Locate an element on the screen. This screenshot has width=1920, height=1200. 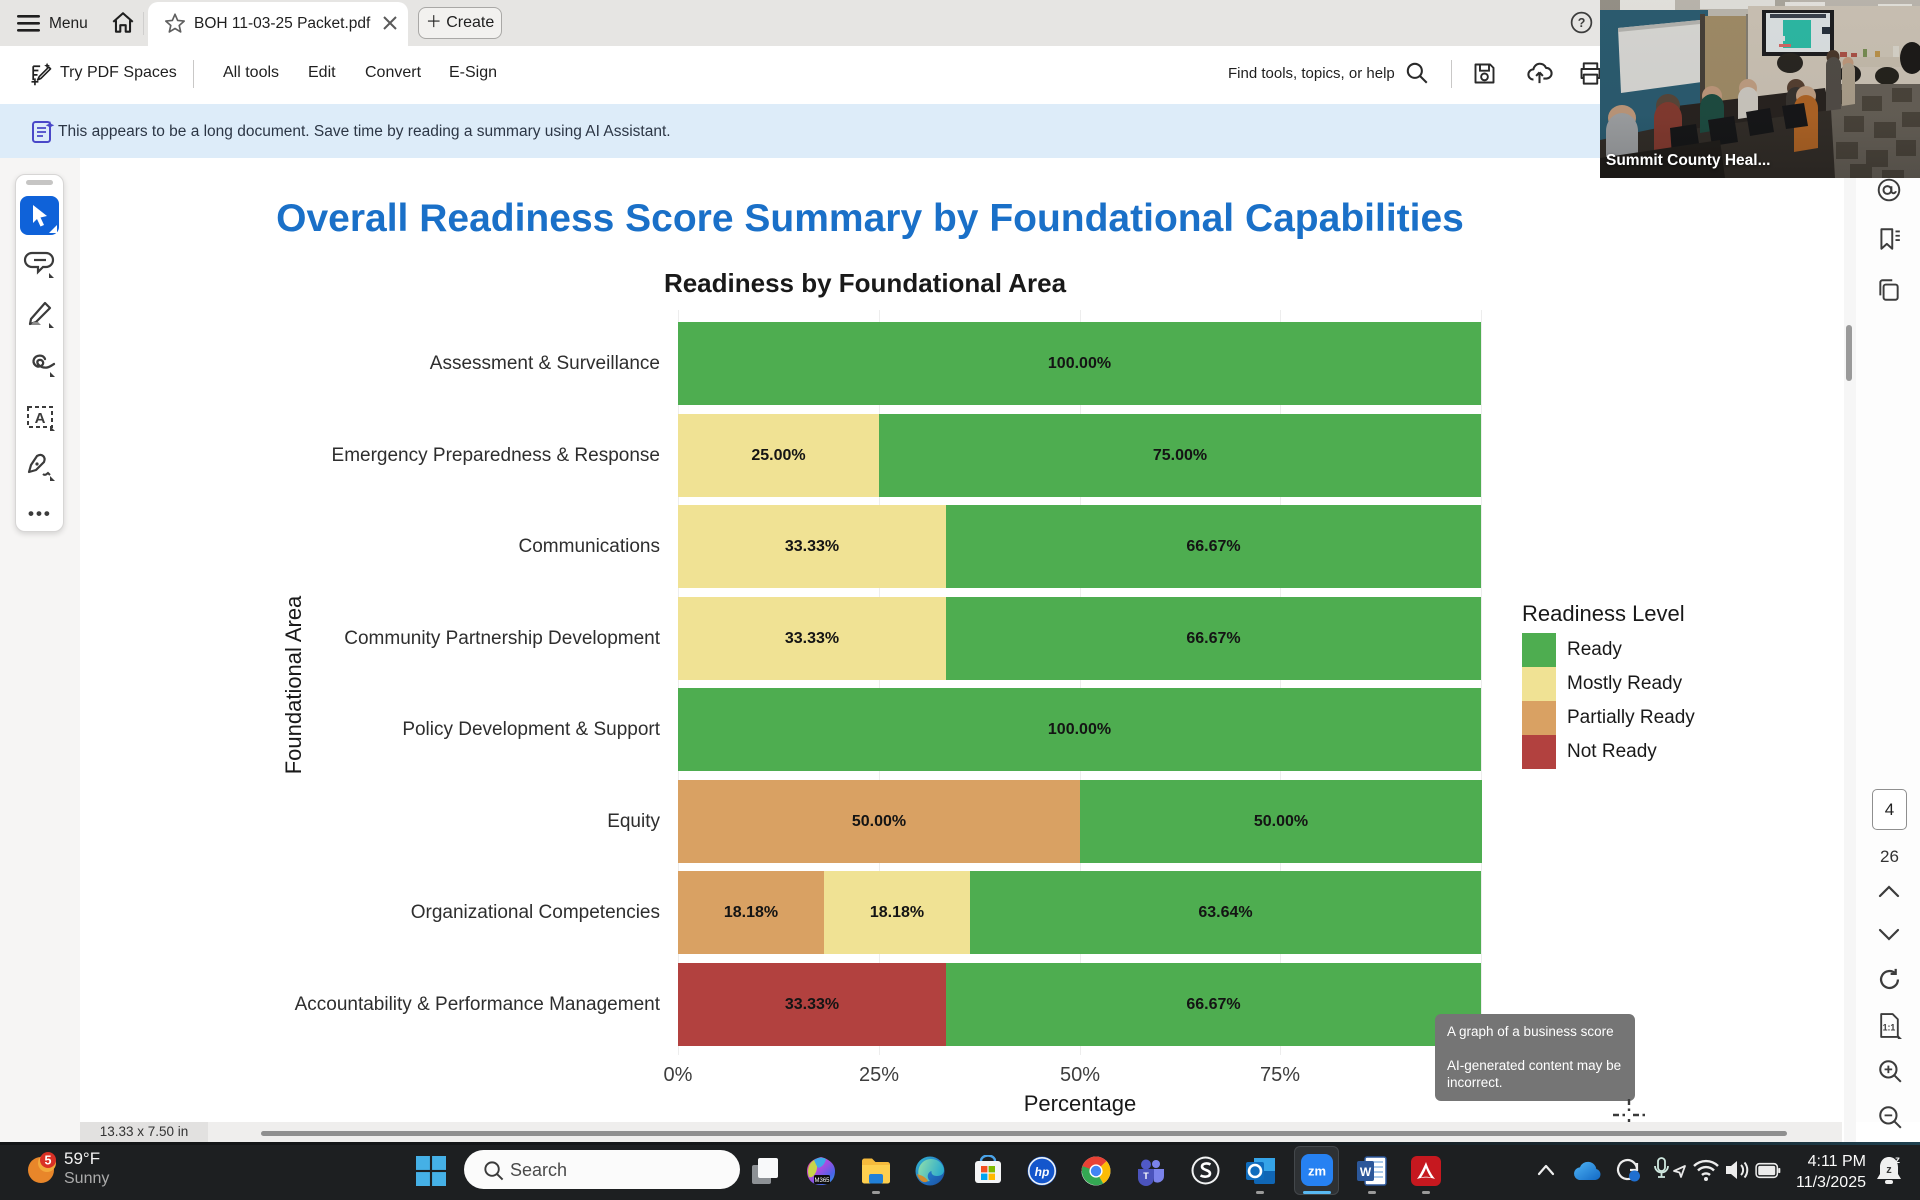
svg-text: zm is located at coordinates (1317, 1171).